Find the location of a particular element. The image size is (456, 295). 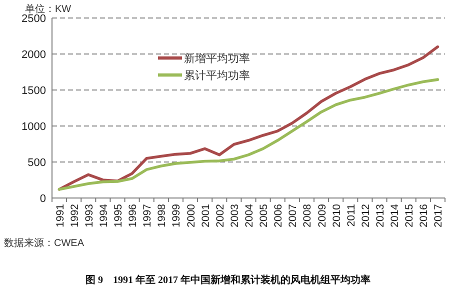

y-axis-title: 单位：KW is located at coordinates (48, 9).